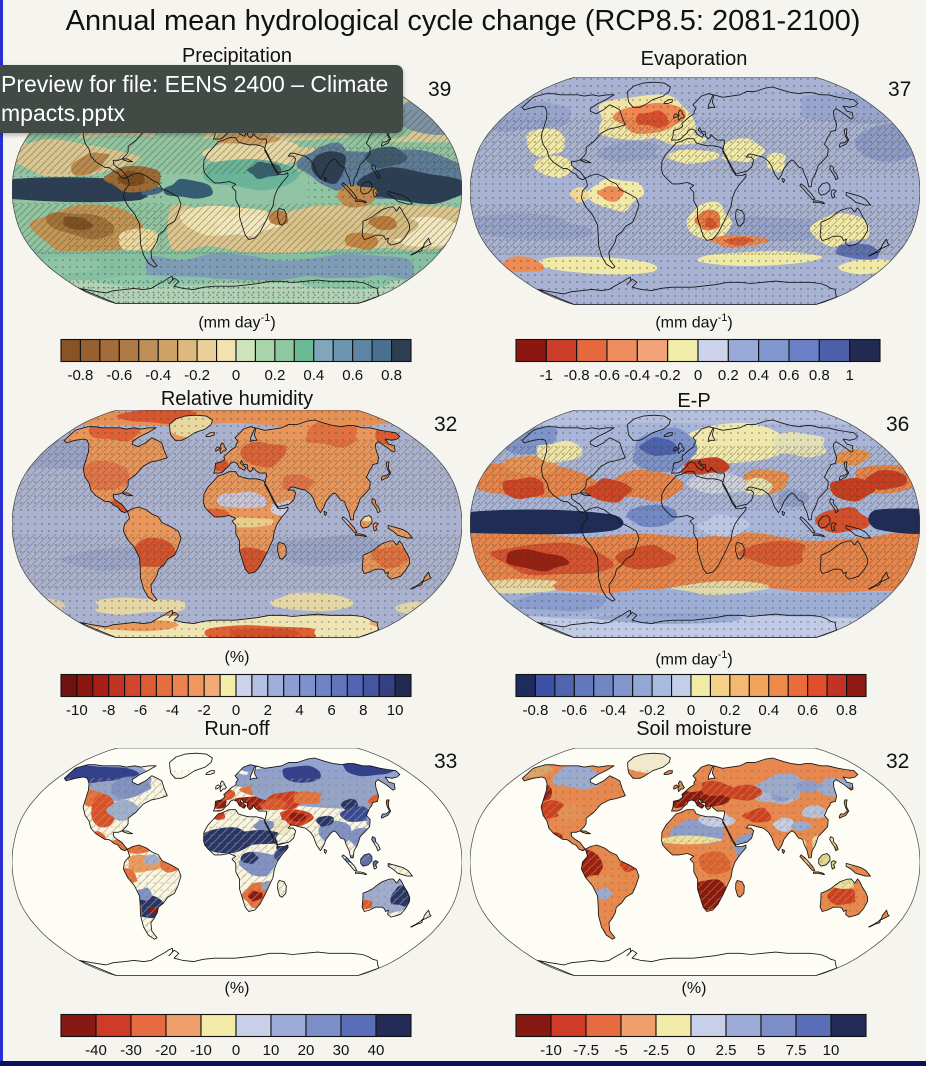  I want to click on svg-text: -30, so click(131, 1050).